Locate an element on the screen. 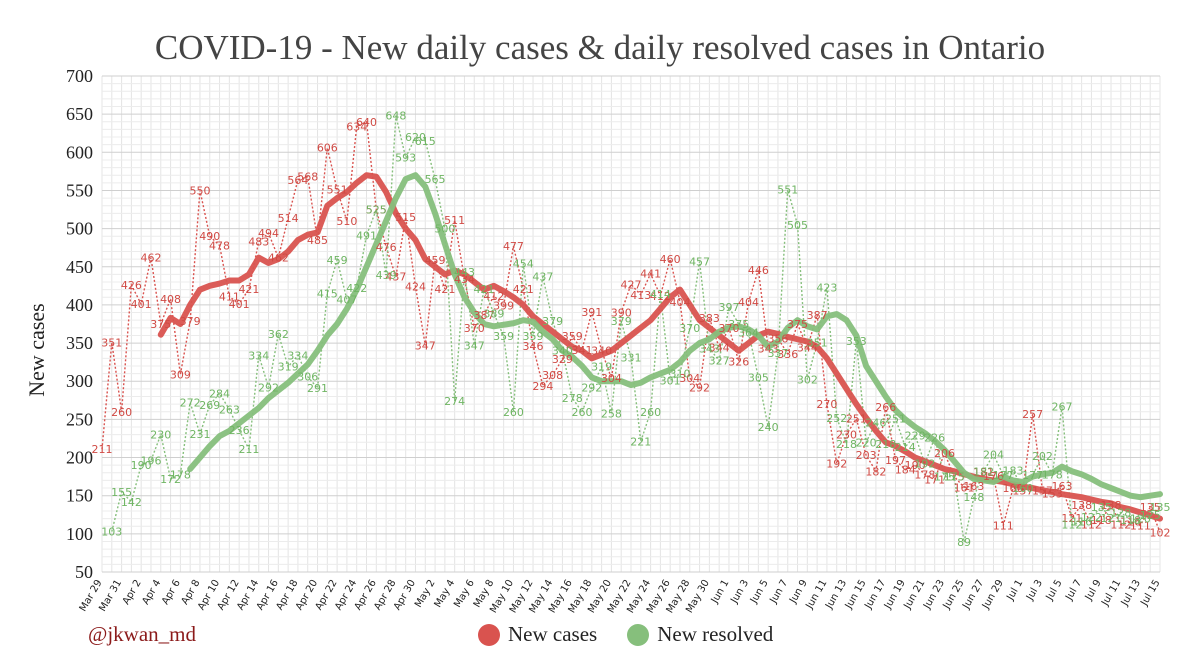 This screenshot has height=672, width=1200. data-label-new-resolved: 414 is located at coordinates (660, 294).